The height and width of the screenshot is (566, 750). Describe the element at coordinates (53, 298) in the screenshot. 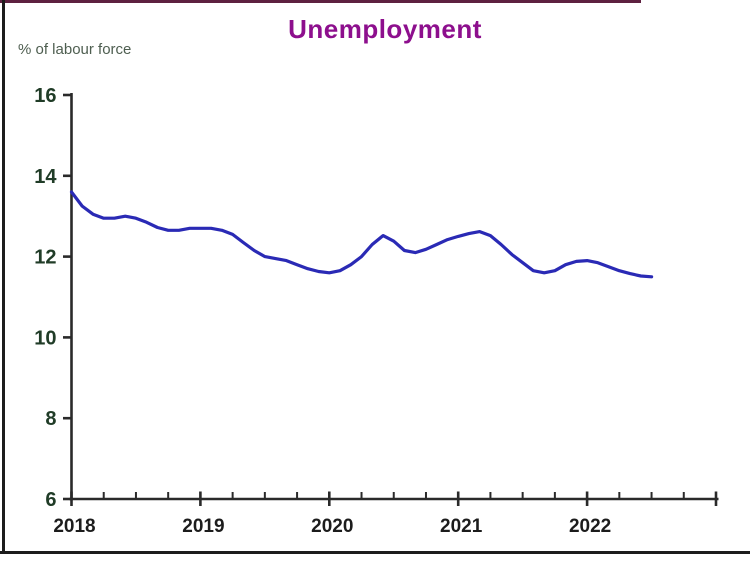

I see `y-axis-ticks: 6 8 10 12 14 16` at that location.